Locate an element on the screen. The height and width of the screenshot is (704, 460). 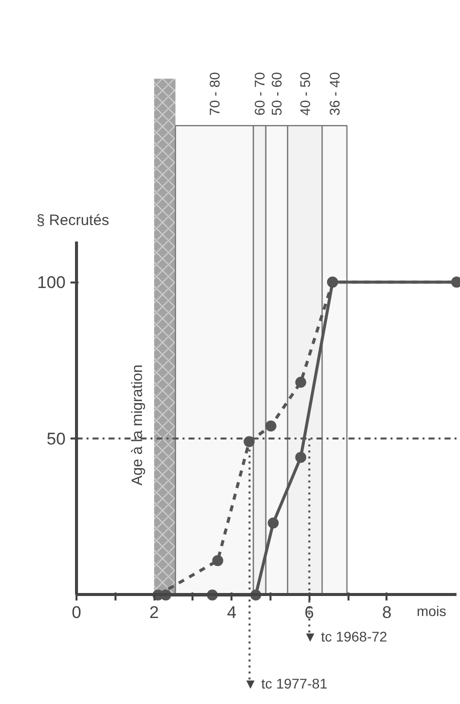
x-tick-label: 0 is located at coordinates (77, 612).